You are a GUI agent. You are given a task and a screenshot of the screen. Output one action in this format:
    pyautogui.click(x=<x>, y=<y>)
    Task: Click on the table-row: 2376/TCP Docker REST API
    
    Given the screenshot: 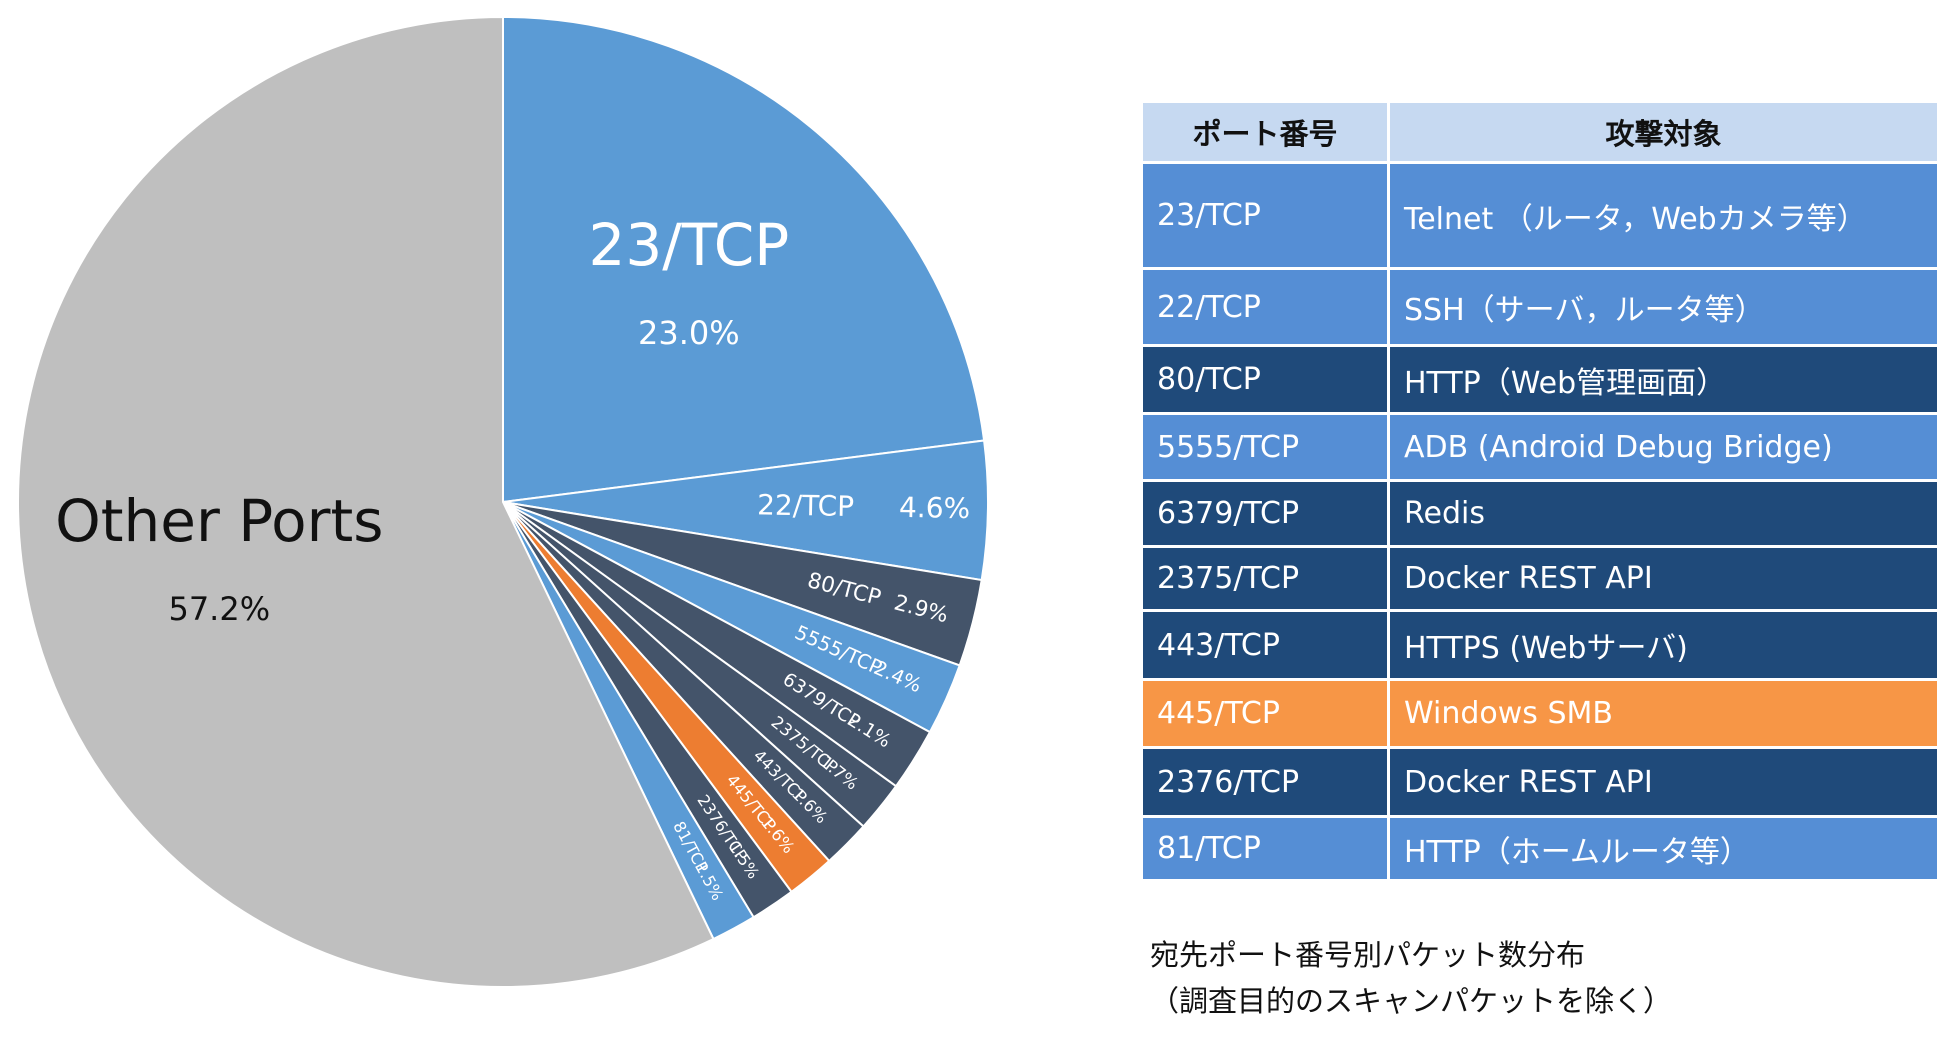 What is the action you would take?
    pyautogui.click(x=1540, y=782)
    